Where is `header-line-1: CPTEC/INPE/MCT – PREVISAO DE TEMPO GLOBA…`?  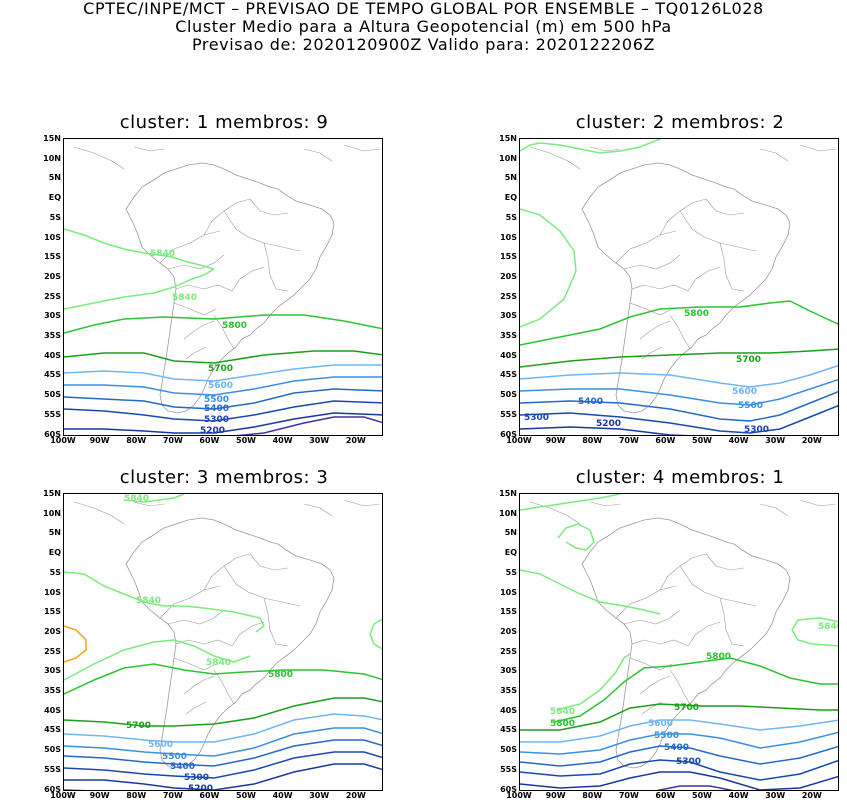 header-line-1: CPTEC/INPE/MCT – PREVISAO DE TEMPO GLOBA… is located at coordinates (423, 9).